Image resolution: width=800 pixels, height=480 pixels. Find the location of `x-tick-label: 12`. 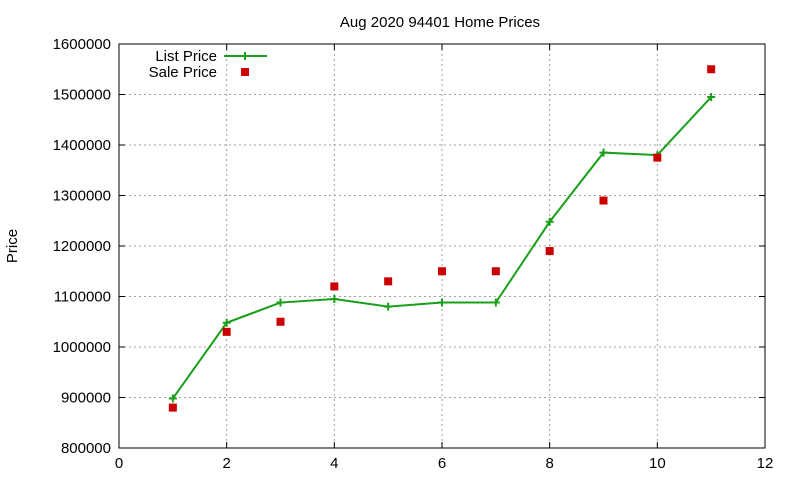

x-tick-label: 12 is located at coordinates (765, 463).